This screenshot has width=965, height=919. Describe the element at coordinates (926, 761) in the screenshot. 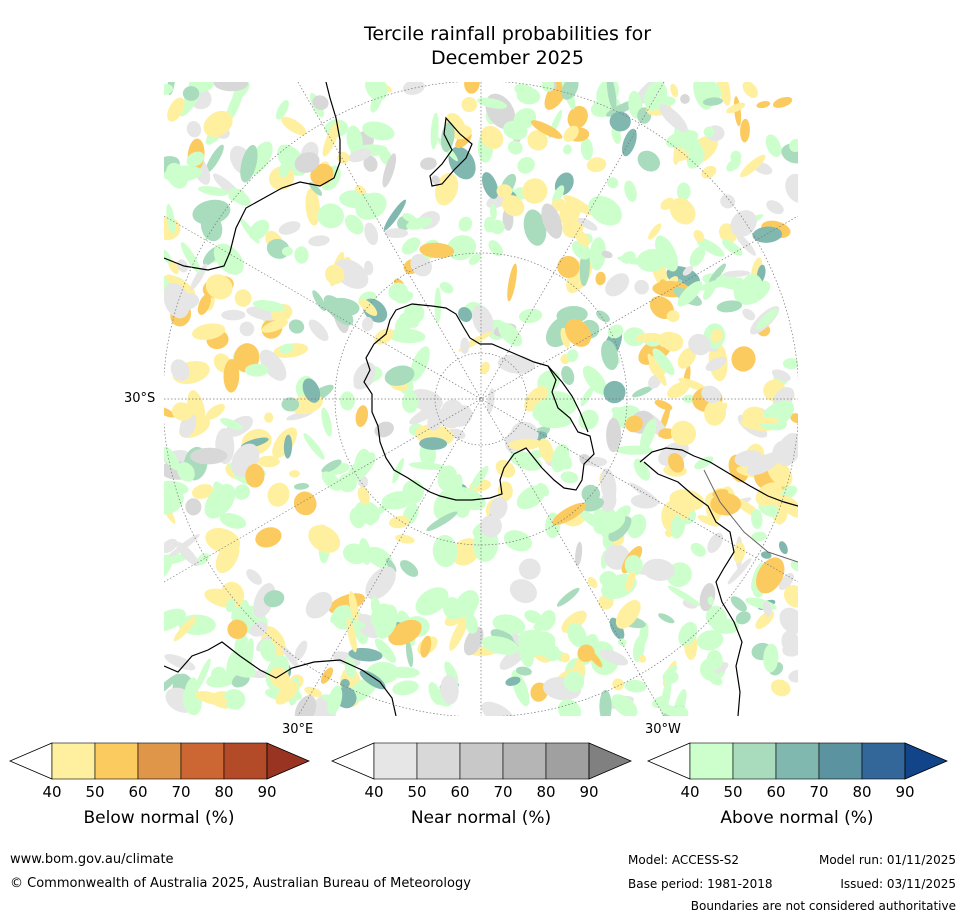

I see `colorbar-extend-high` at that location.